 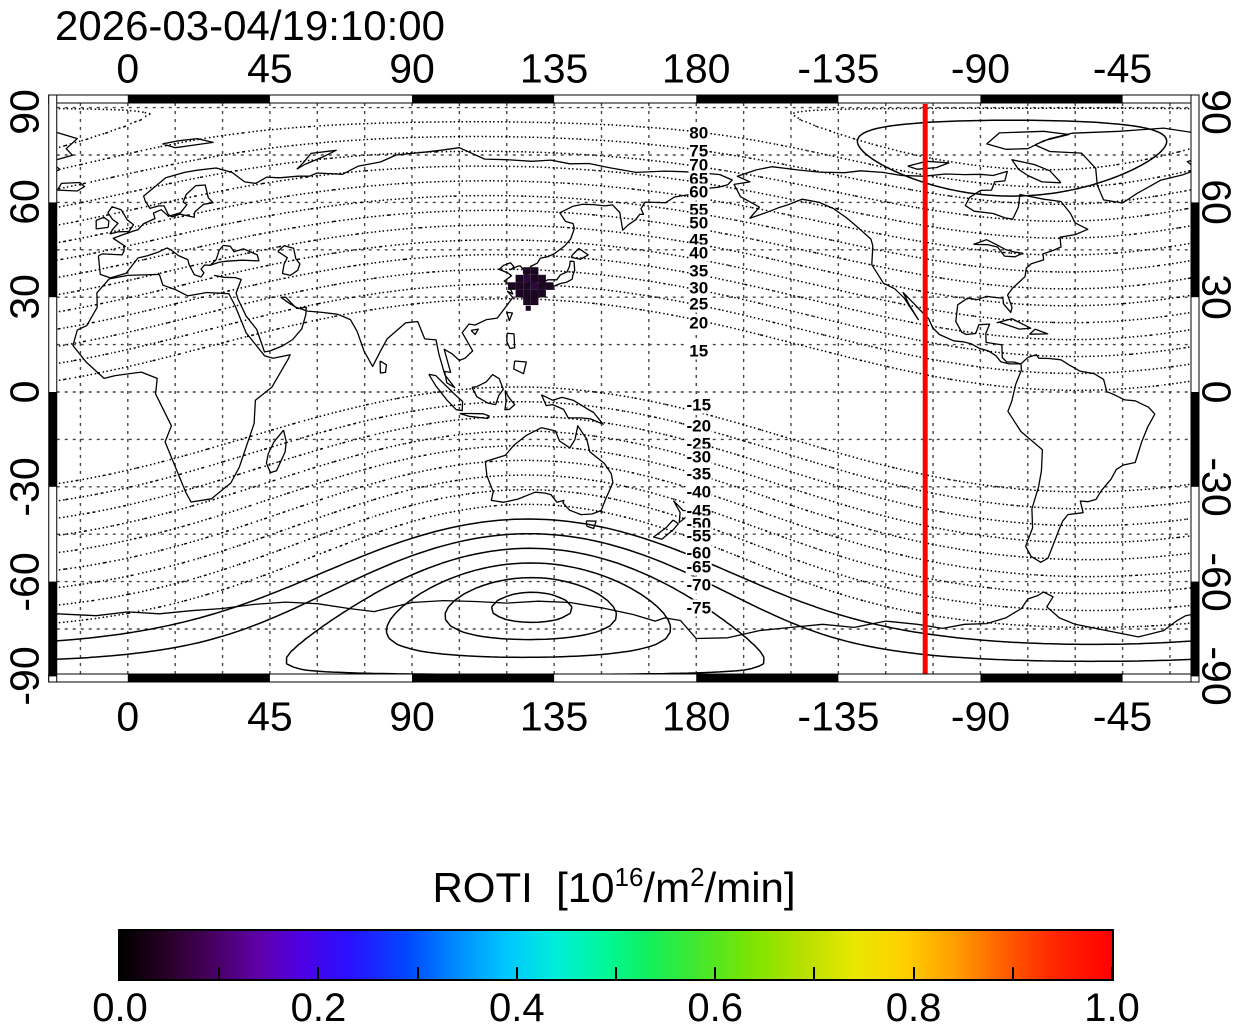 I want to click on lat-tick-label-right: -30, so click(x=1216, y=487).